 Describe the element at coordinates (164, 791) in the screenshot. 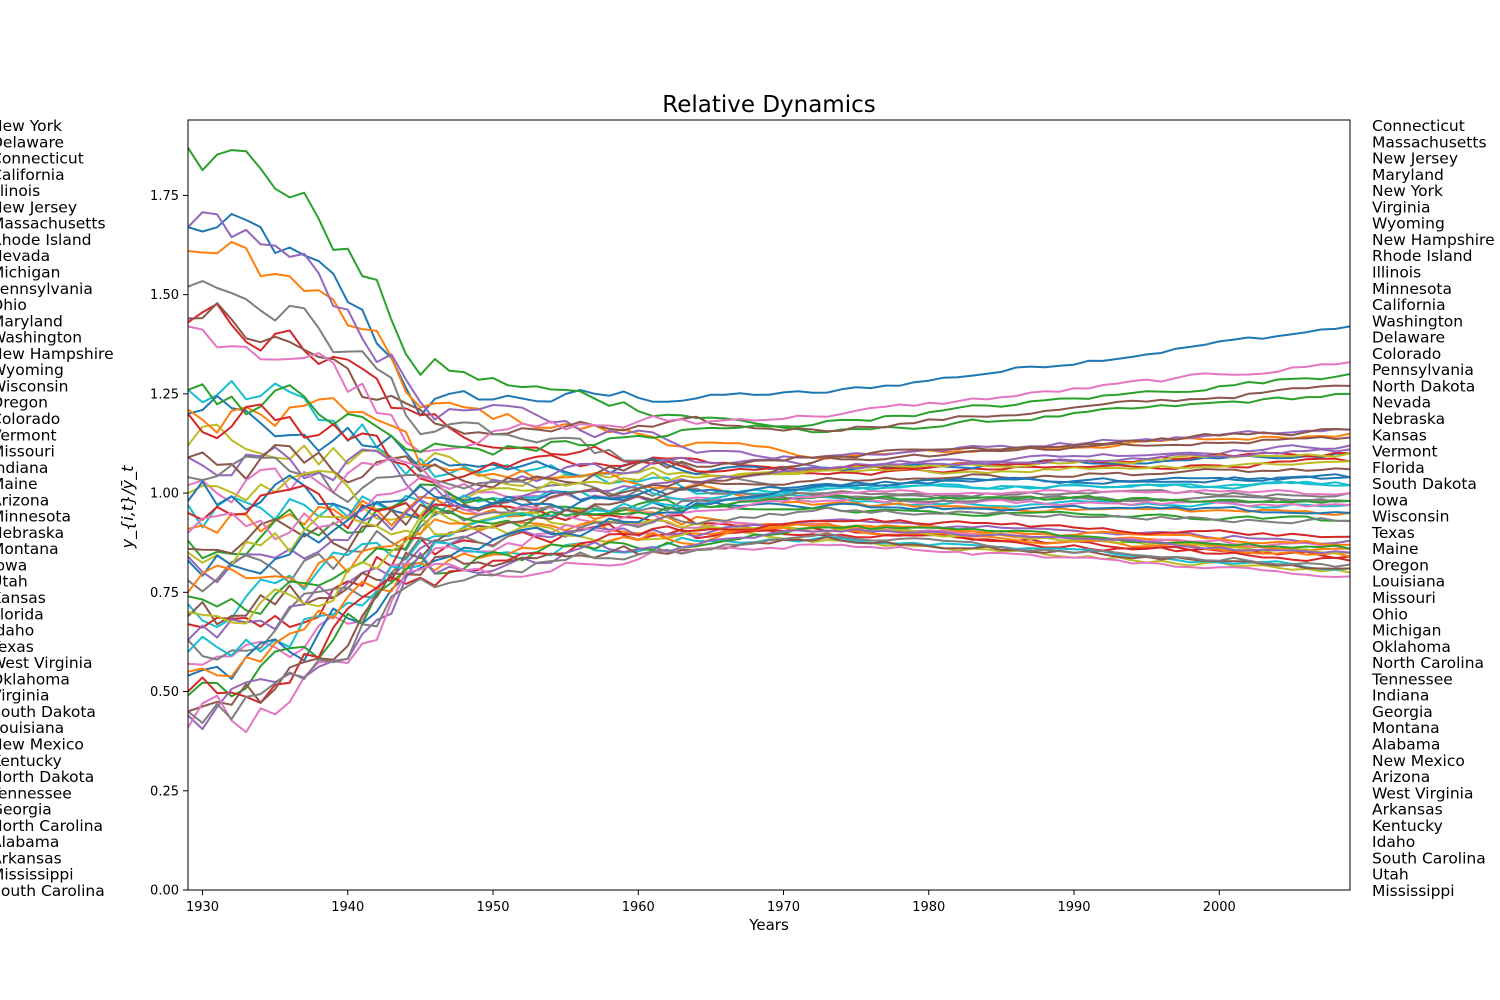

I see `y-tick-label: 0.25` at that location.